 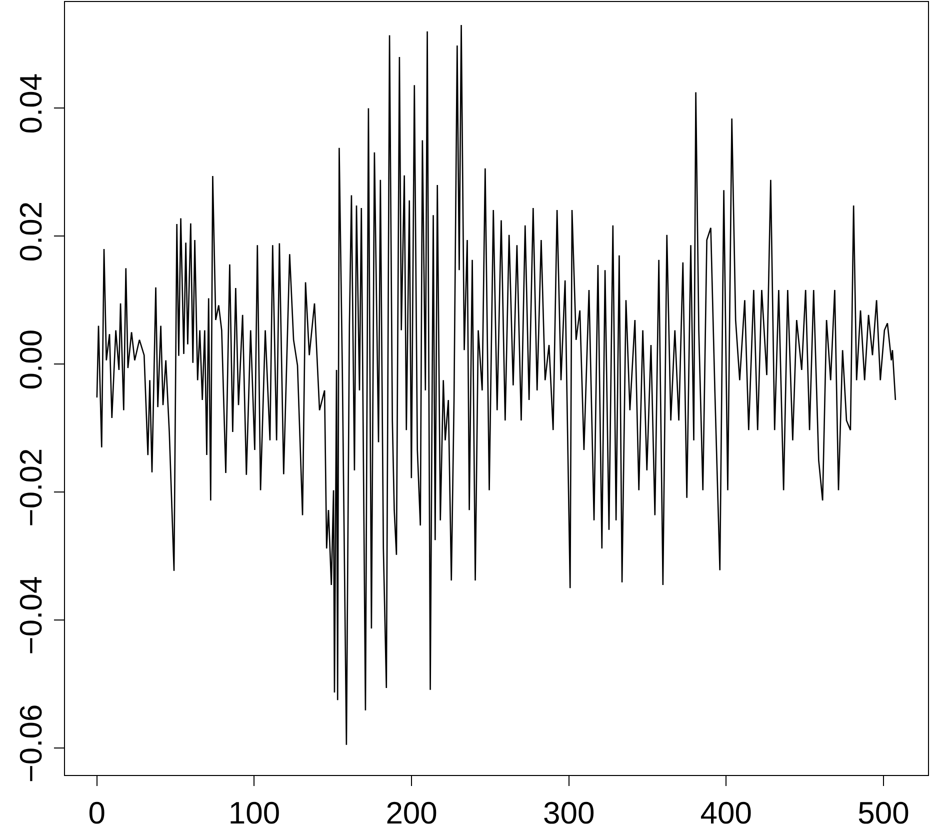 I want to click on y-tick-label: −0.02, so click(x=30, y=487).